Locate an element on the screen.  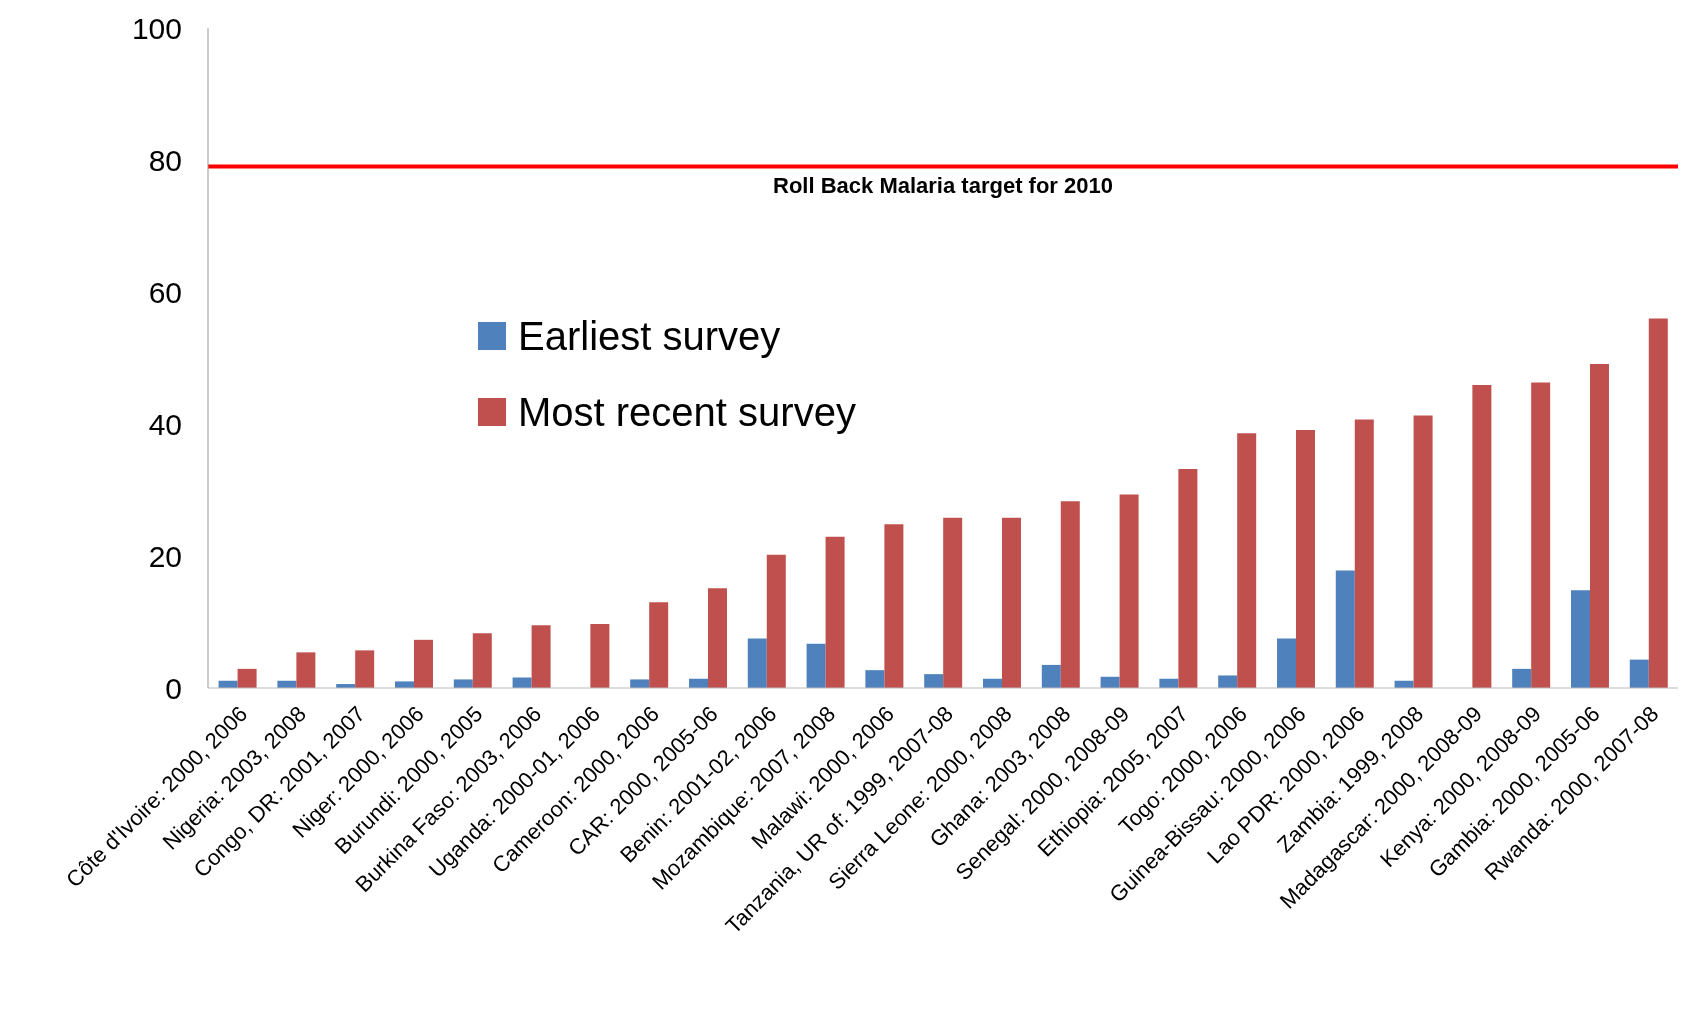
legend-label: Most recent survey is located at coordinates (687, 412).